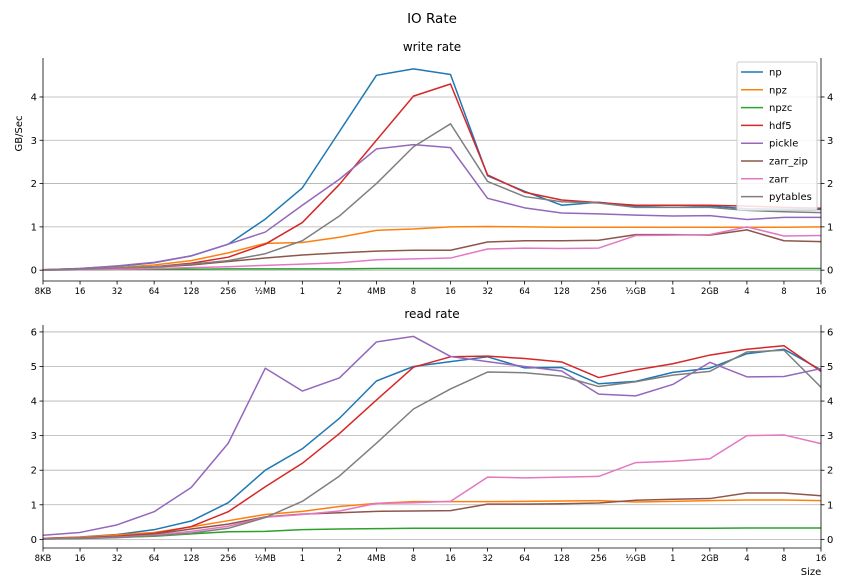 The height and width of the screenshot is (576, 864). Describe the element at coordinates (780, 126) in the screenshot. I see `legend-label-hdf5: hdf5` at that location.